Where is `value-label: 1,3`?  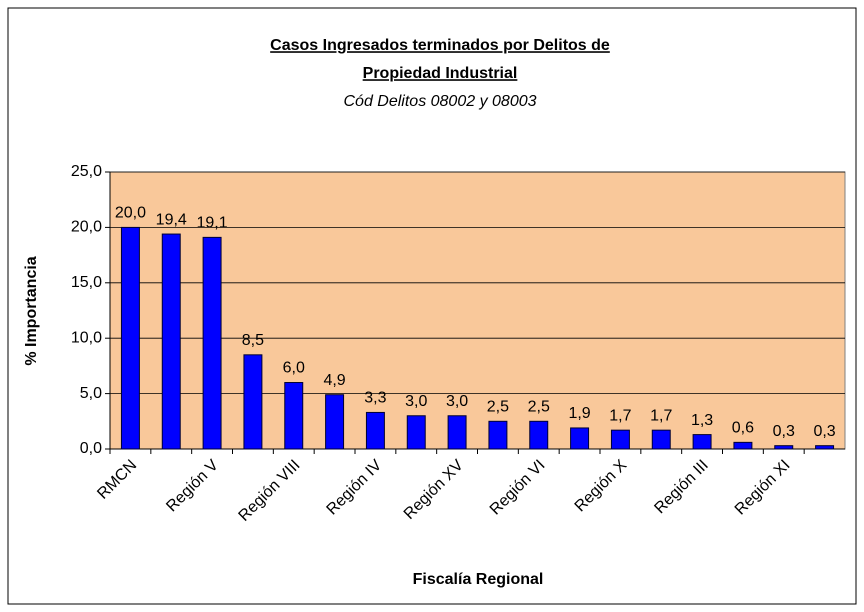 value-label: 1,3 is located at coordinates (702, 420).